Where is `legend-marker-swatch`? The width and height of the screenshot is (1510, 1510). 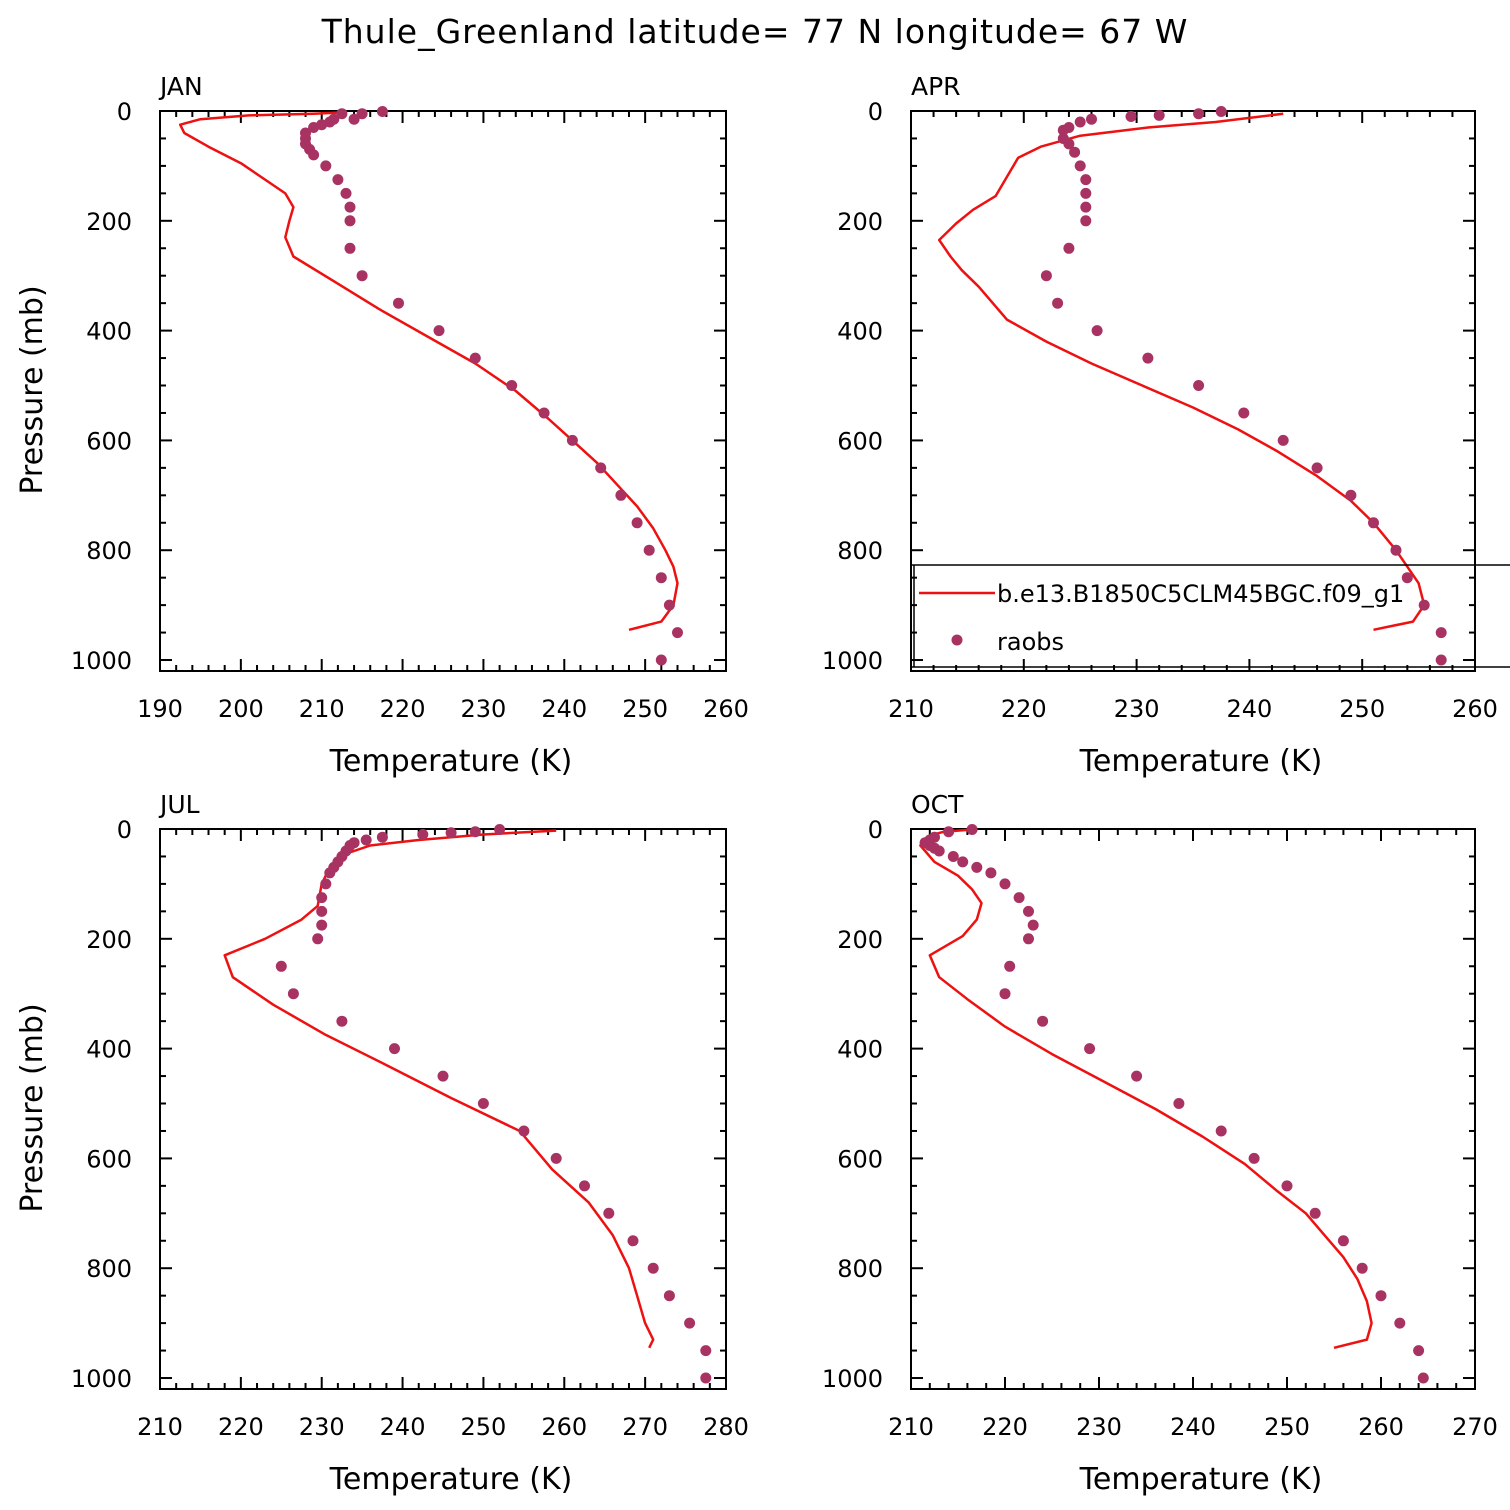 legend-marker-swatch is located at coordinates (957, 640).